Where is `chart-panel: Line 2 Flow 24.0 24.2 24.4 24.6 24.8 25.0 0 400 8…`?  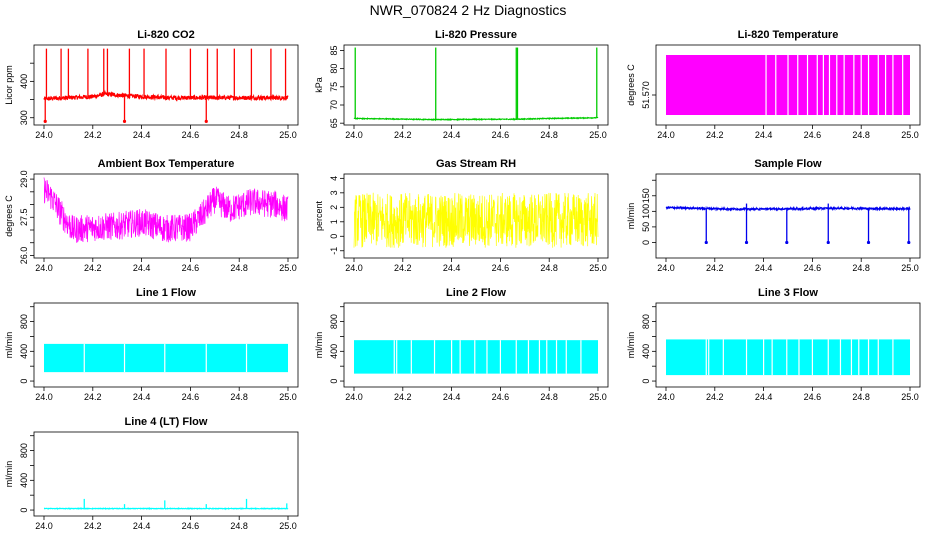
chart-panel: Line 2 Flow 24.0 24.2 24.4 24.6 24.8 25.0 0 400 8… is located at coordinates (461, 344).